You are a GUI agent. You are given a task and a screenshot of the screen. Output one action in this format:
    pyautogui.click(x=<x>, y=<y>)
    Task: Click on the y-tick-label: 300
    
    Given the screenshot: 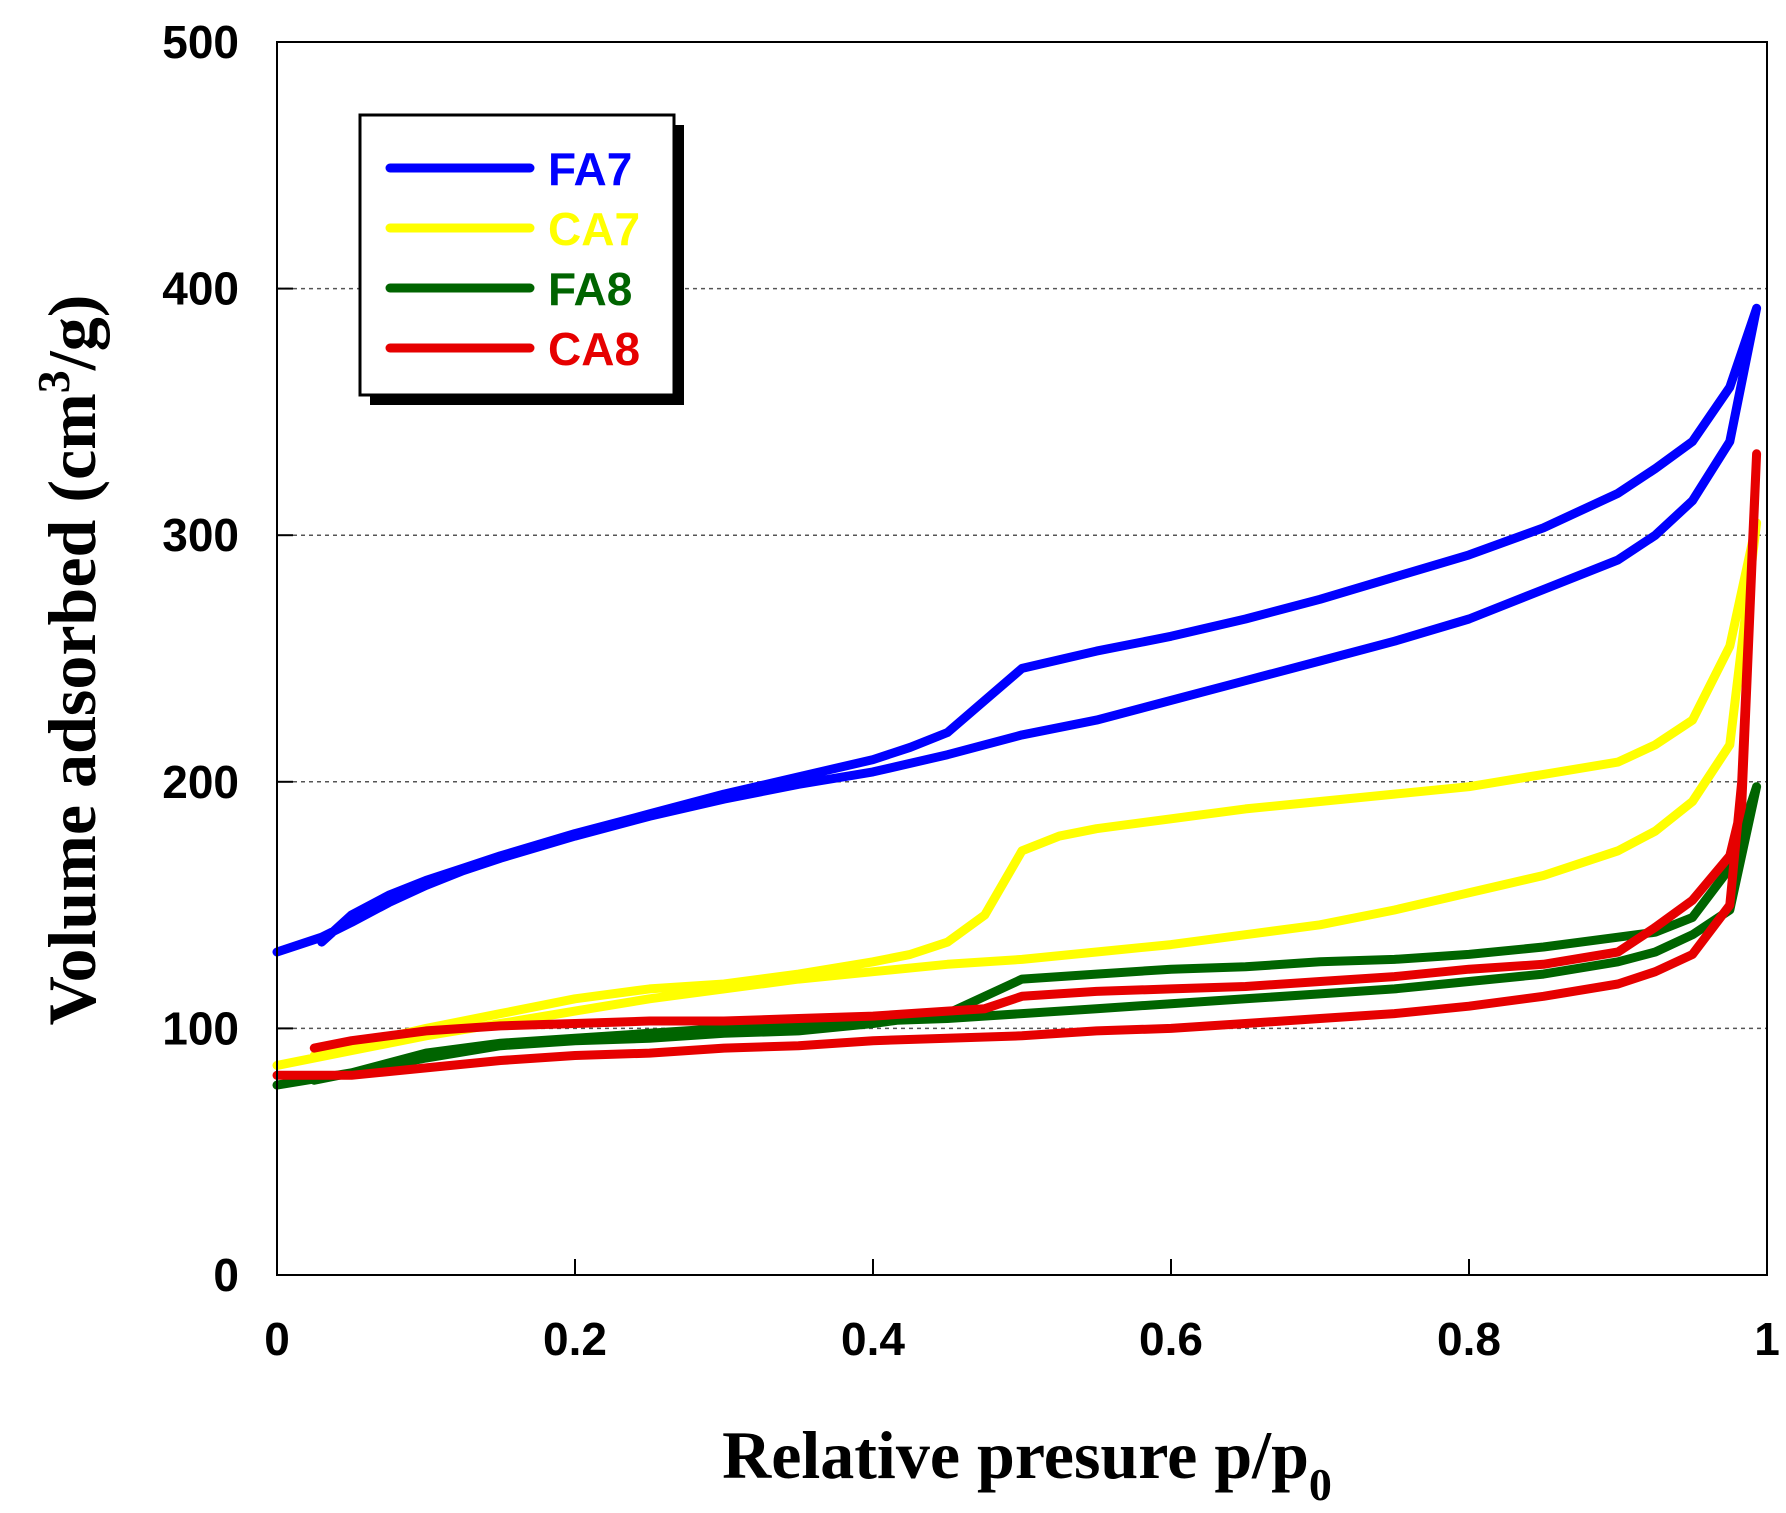 What is the action you would take?
    pyautogui.click(x=200, y=535)
    